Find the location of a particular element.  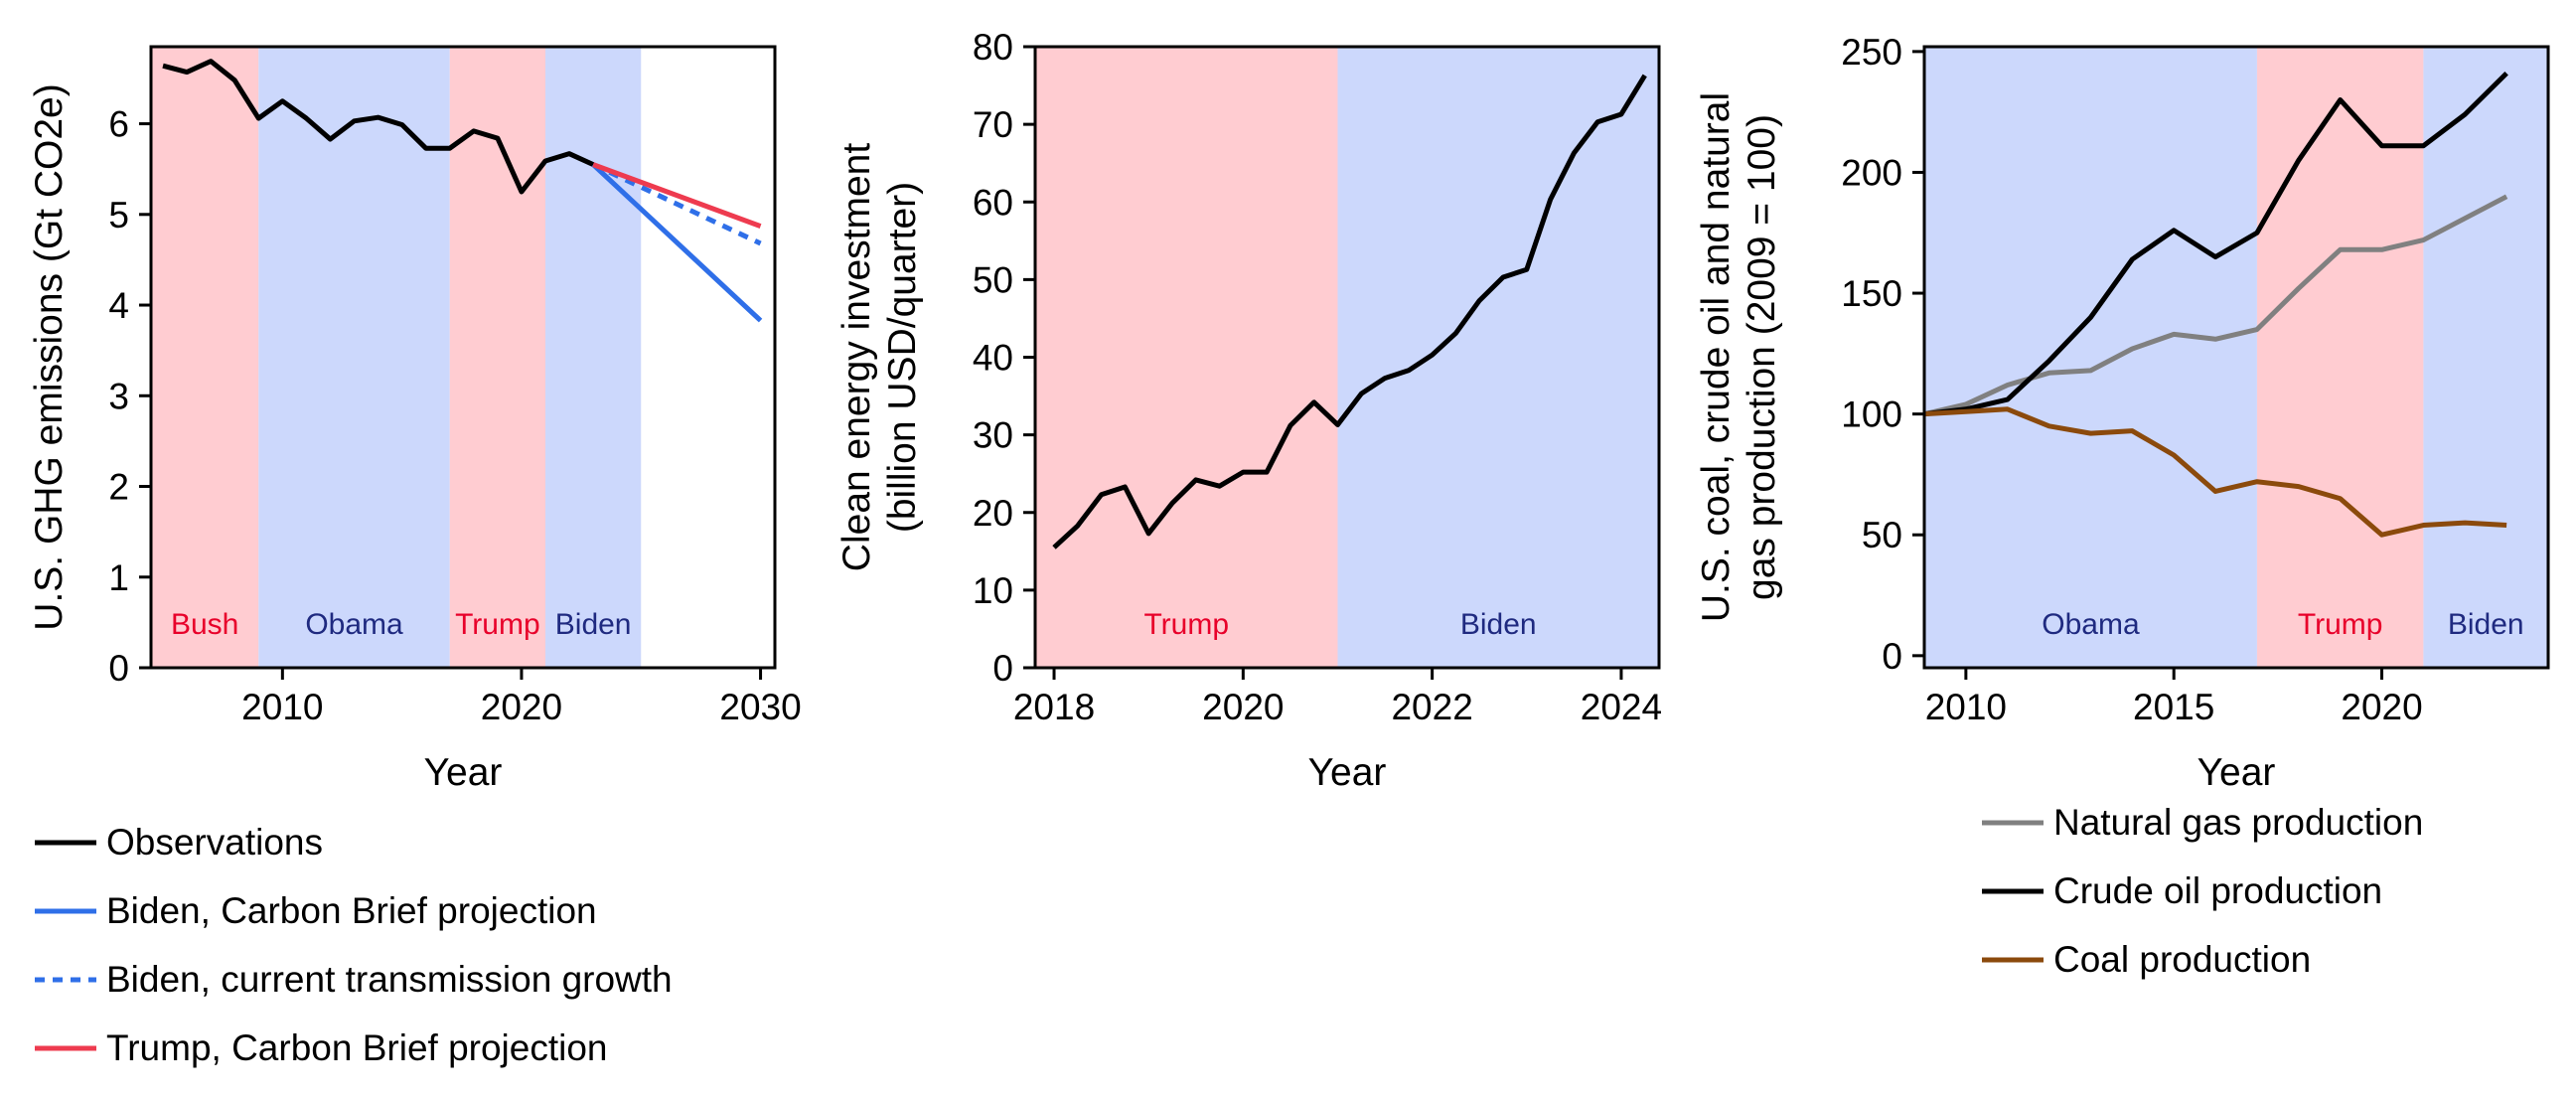

y-axis-label: U.S. coal, crude oil and natural is located at coordinates (1716, 357).